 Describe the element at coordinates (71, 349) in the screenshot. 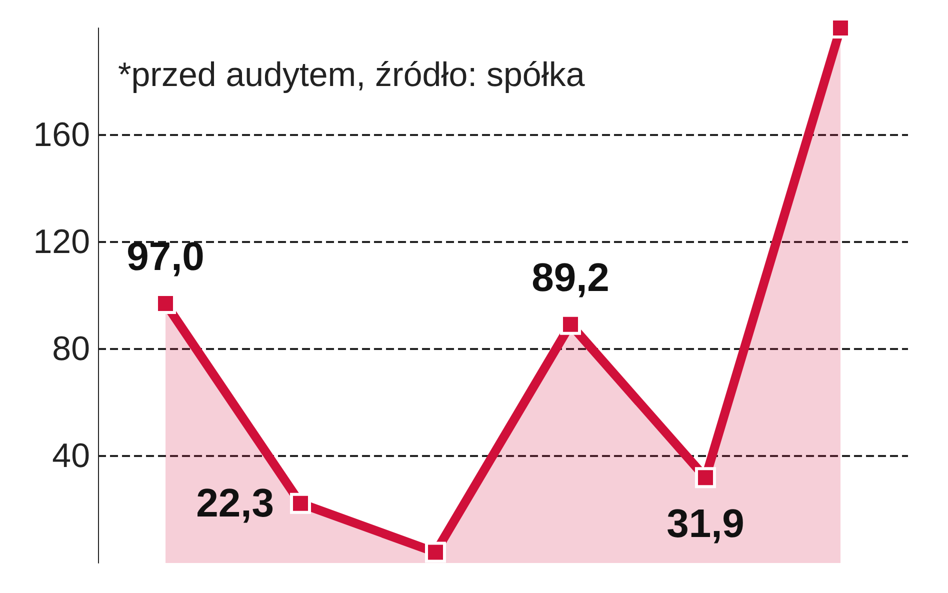

I see `y-tick-label: 80` at that location.